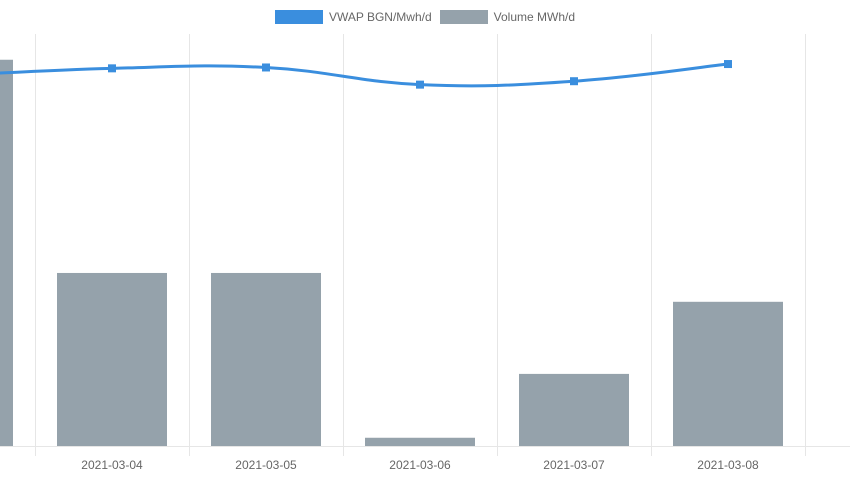 Image resolution: width=850 pixels, height=480 pixels. I want to click on legend-label-vwap: VWAP BGN/Mwh/d, so click(380, 17).